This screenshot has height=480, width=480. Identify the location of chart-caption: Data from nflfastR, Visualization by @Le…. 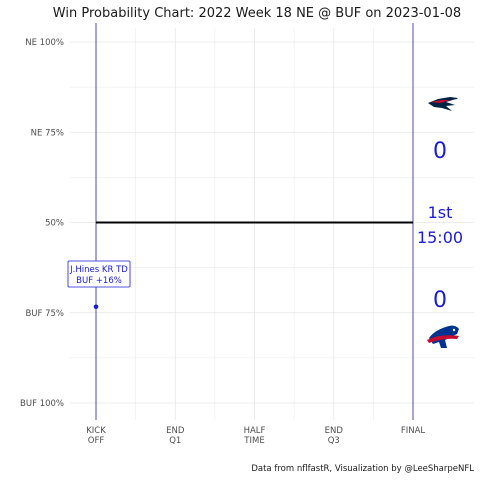
(362, 469).